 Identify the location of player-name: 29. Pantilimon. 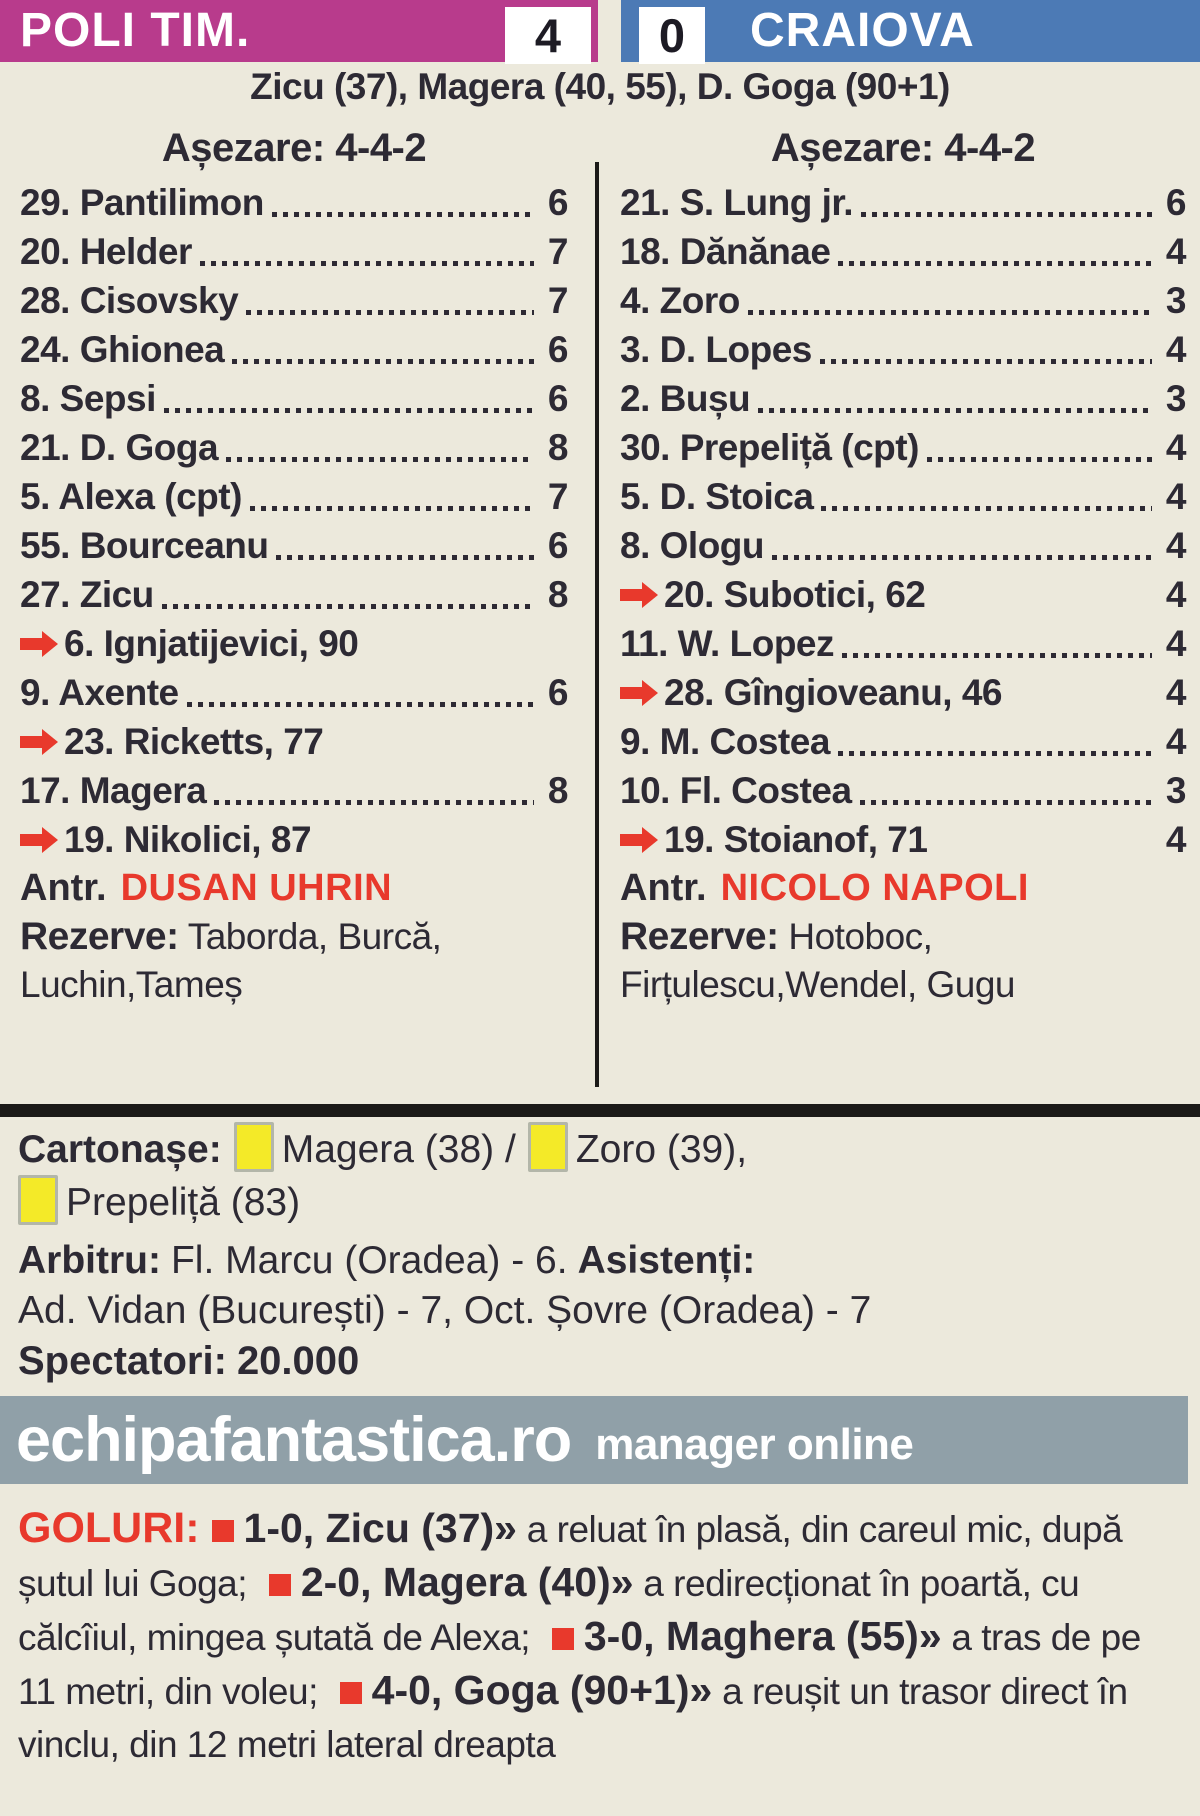
(142, 202).